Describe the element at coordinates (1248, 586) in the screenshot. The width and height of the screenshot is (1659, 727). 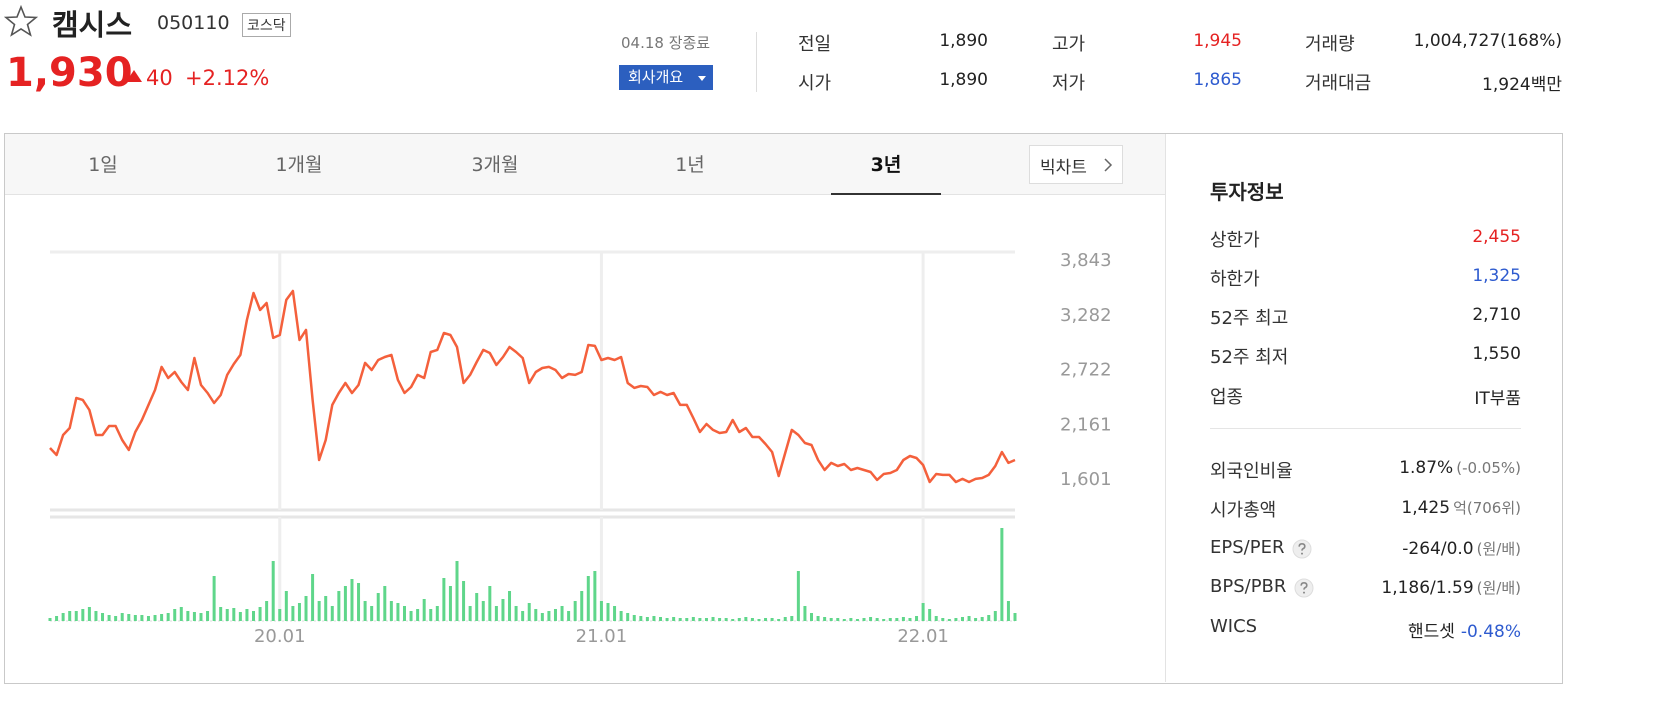
I see `invest-label: BPS/PBR` at that location.